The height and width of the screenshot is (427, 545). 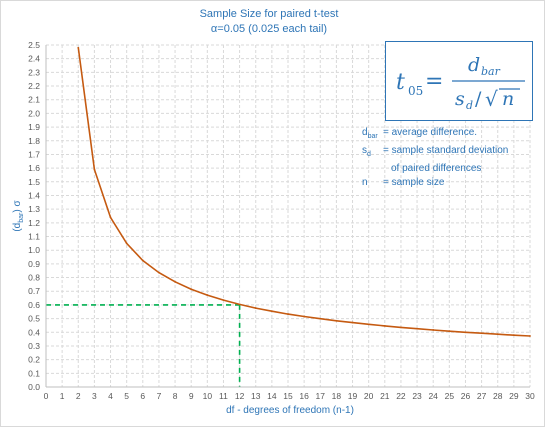 What do you see at coordinates (372, 153) in the screenshot?
I see `legend-symbol: sd` at bounding box center [372, 153].